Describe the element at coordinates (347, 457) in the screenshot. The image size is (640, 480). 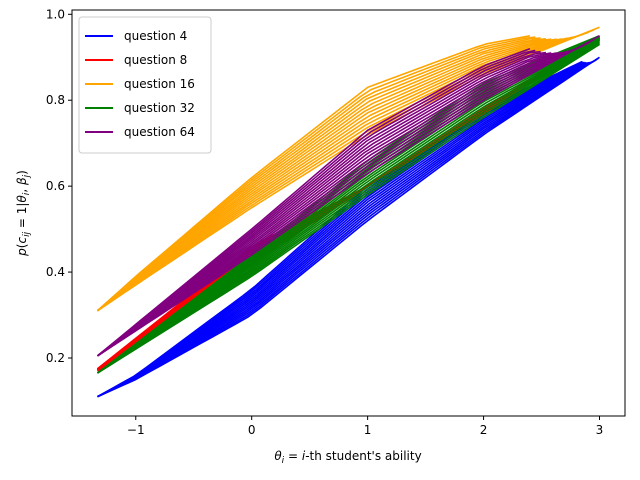
I see `x-axis-label: θi = i-th student's ability` at that location.